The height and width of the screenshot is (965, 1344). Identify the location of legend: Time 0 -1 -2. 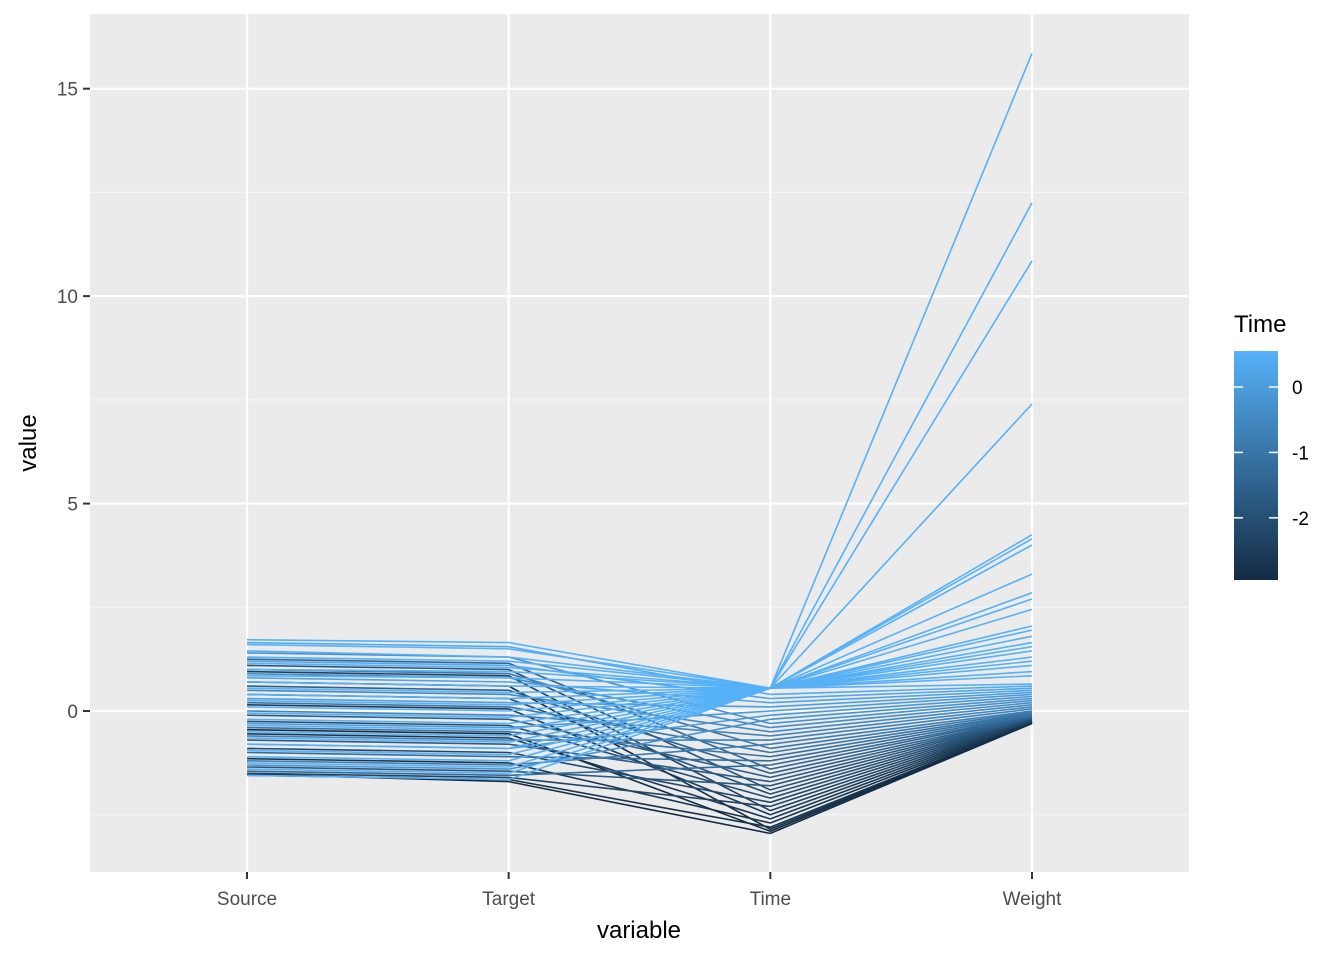
(1271, 445).